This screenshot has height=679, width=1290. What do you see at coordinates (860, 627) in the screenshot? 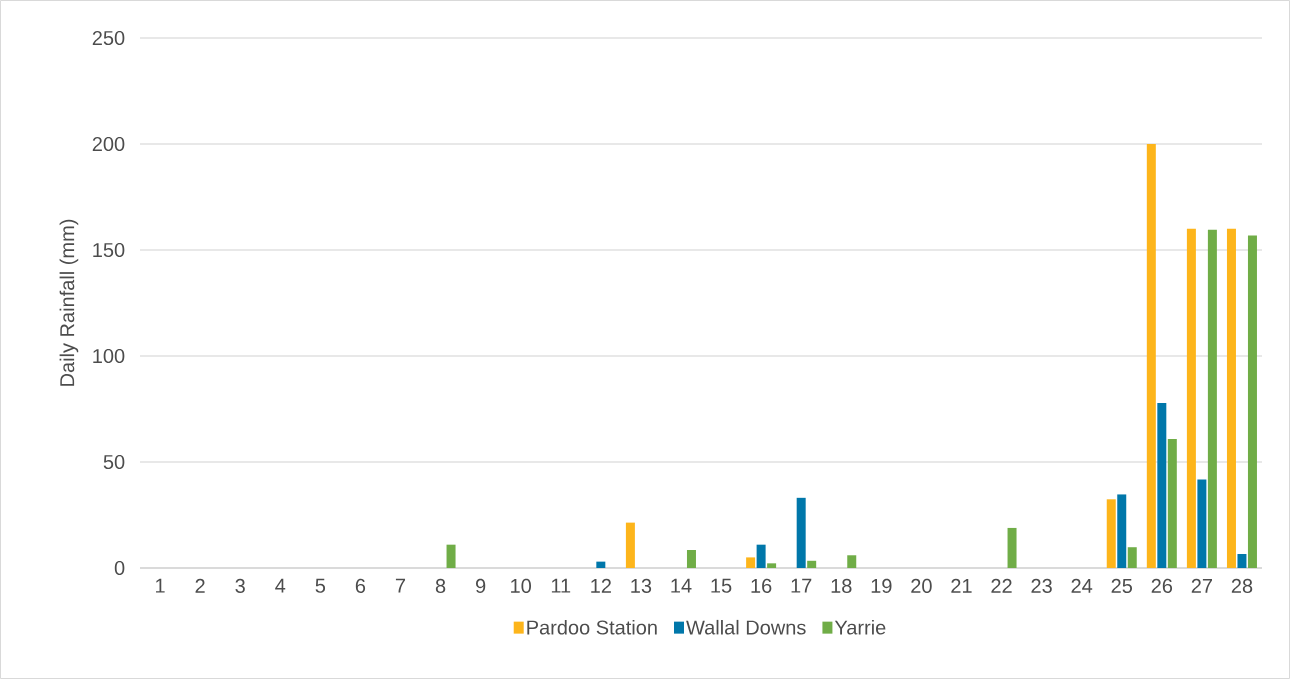
I see `legend-label: Yarrie` at bounding box center [860, 627].